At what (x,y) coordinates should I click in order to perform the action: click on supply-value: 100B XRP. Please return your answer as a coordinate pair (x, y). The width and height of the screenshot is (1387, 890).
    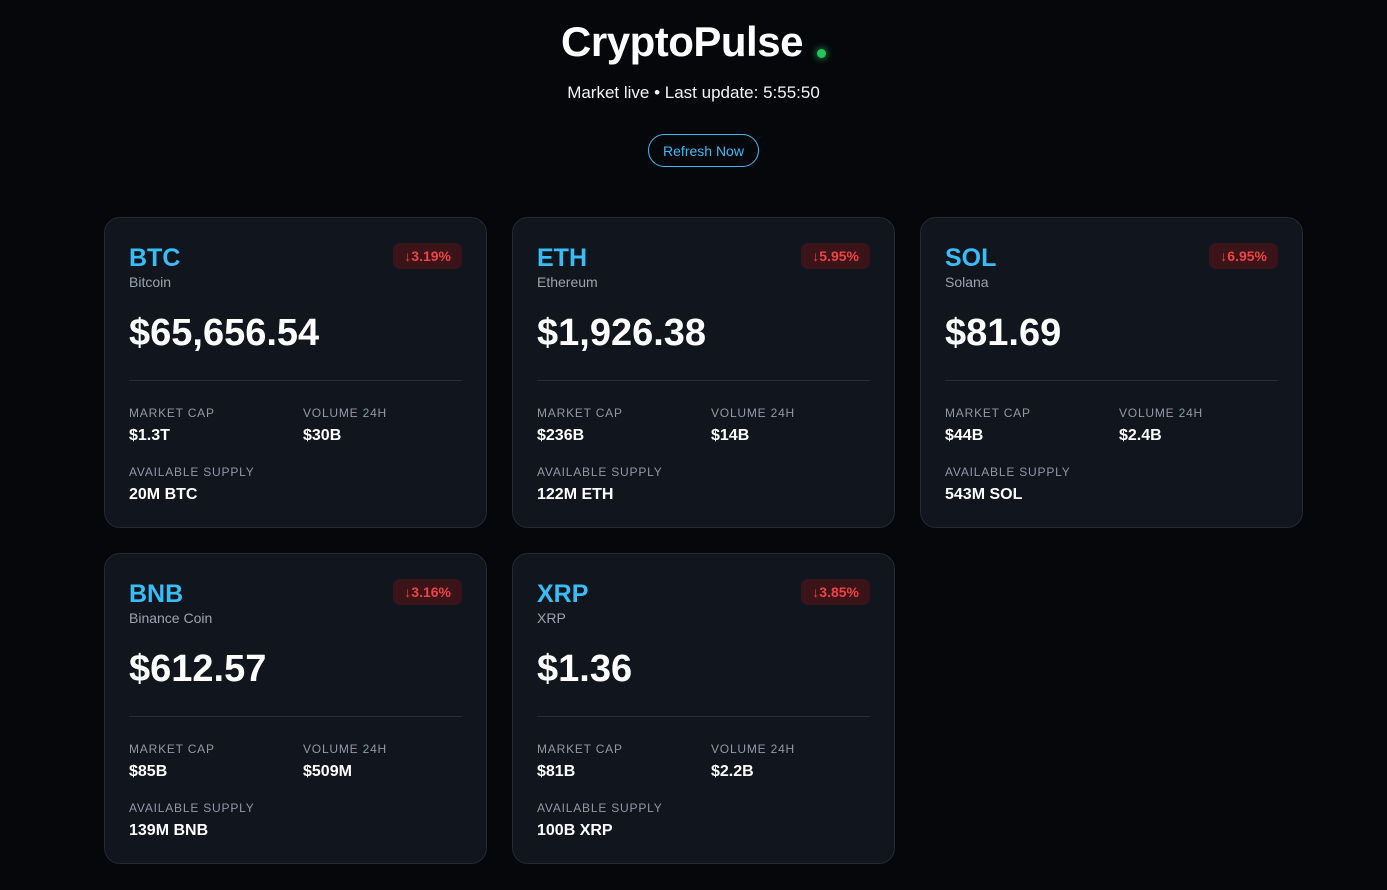
    Looking at the image, I should click on (575, 830).